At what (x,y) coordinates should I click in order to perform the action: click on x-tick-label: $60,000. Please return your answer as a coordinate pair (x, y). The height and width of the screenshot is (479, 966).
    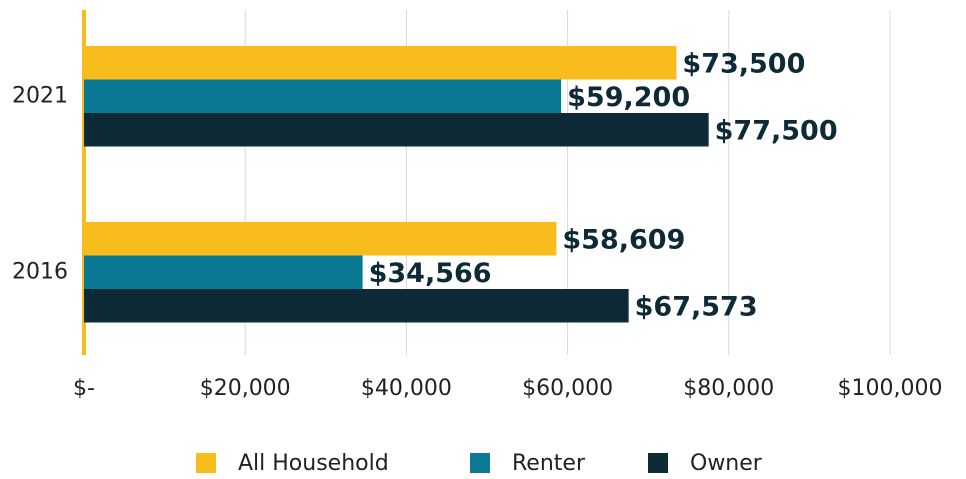
    Looking at the image, I should click on (567, 388).